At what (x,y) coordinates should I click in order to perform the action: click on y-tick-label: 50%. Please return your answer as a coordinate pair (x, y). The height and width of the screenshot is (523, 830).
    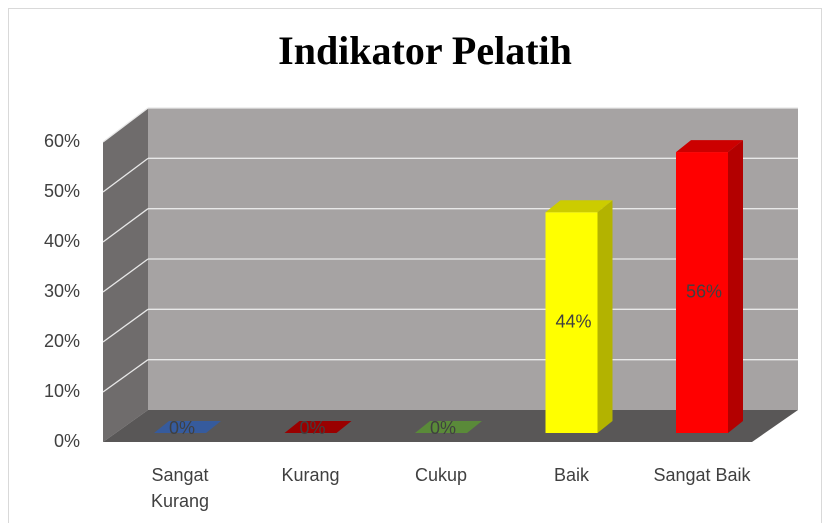
    Looking at the image, I should click on (62, 191).